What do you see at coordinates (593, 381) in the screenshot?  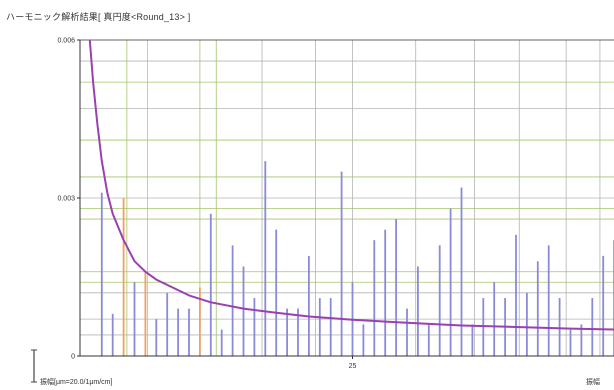 I see `footer-right-label: 振幅` at bounding box center [593, 381].